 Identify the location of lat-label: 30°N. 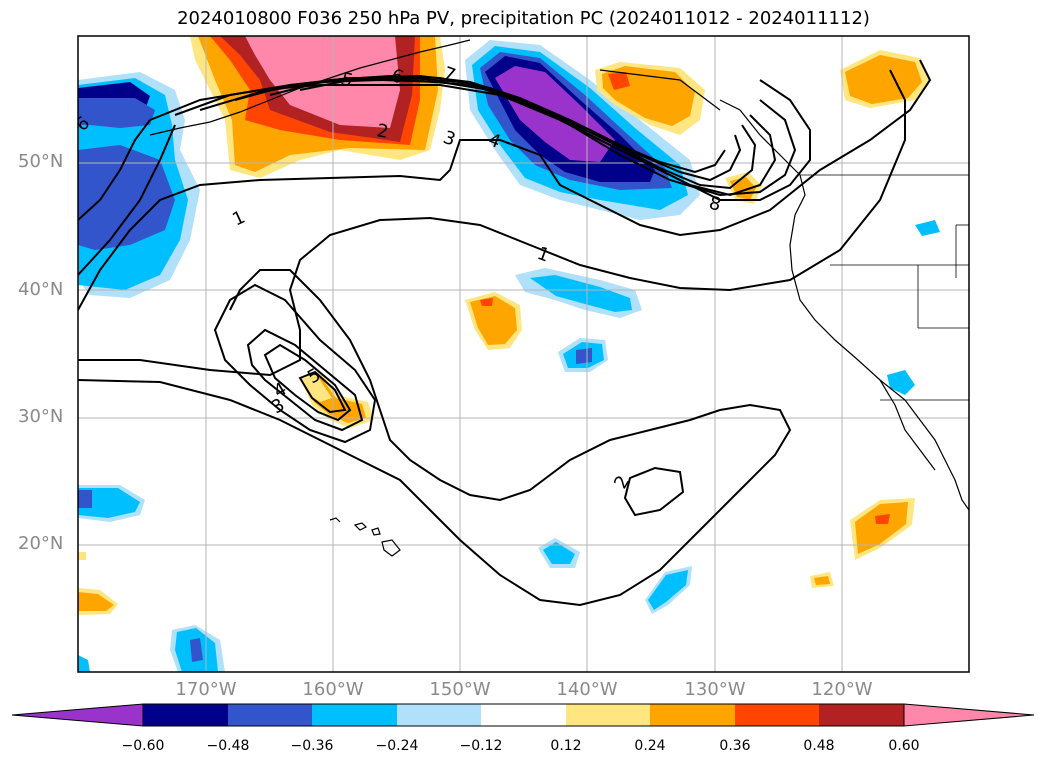
(41, 416).